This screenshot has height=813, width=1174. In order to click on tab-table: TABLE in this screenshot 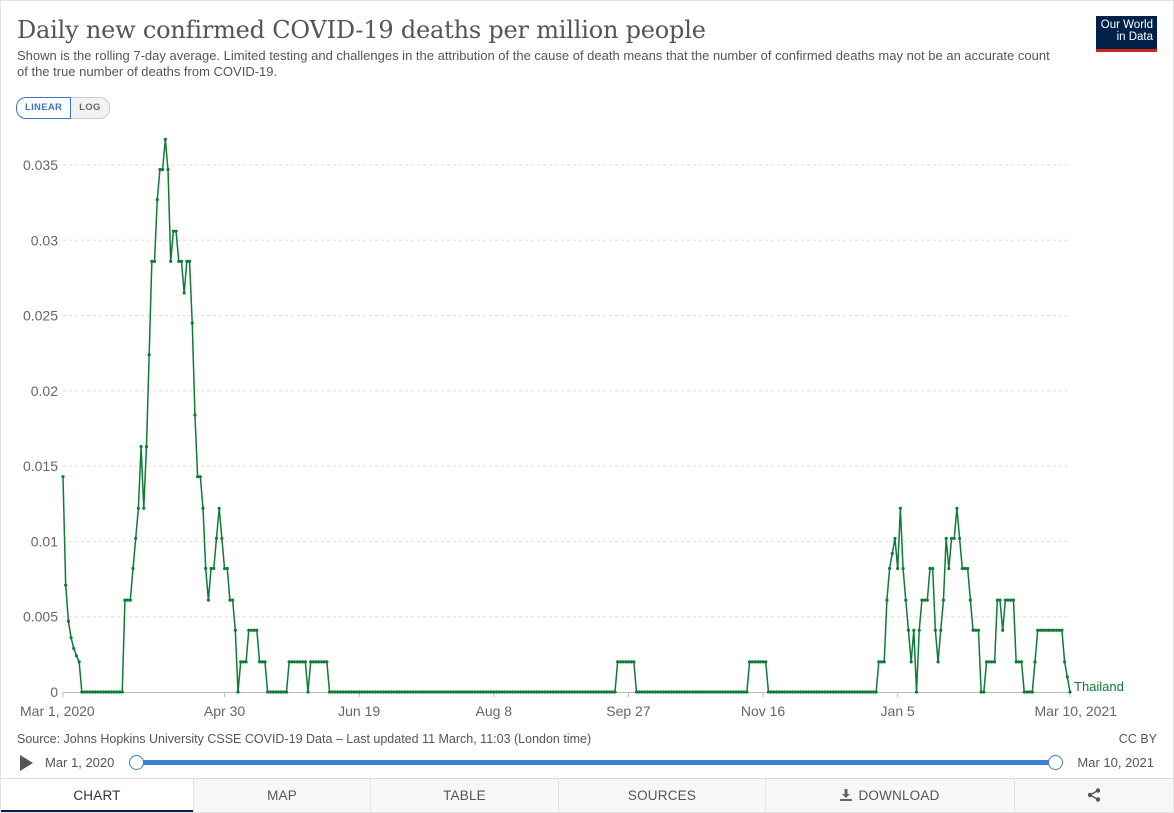, I will do `click(464, 795)`.